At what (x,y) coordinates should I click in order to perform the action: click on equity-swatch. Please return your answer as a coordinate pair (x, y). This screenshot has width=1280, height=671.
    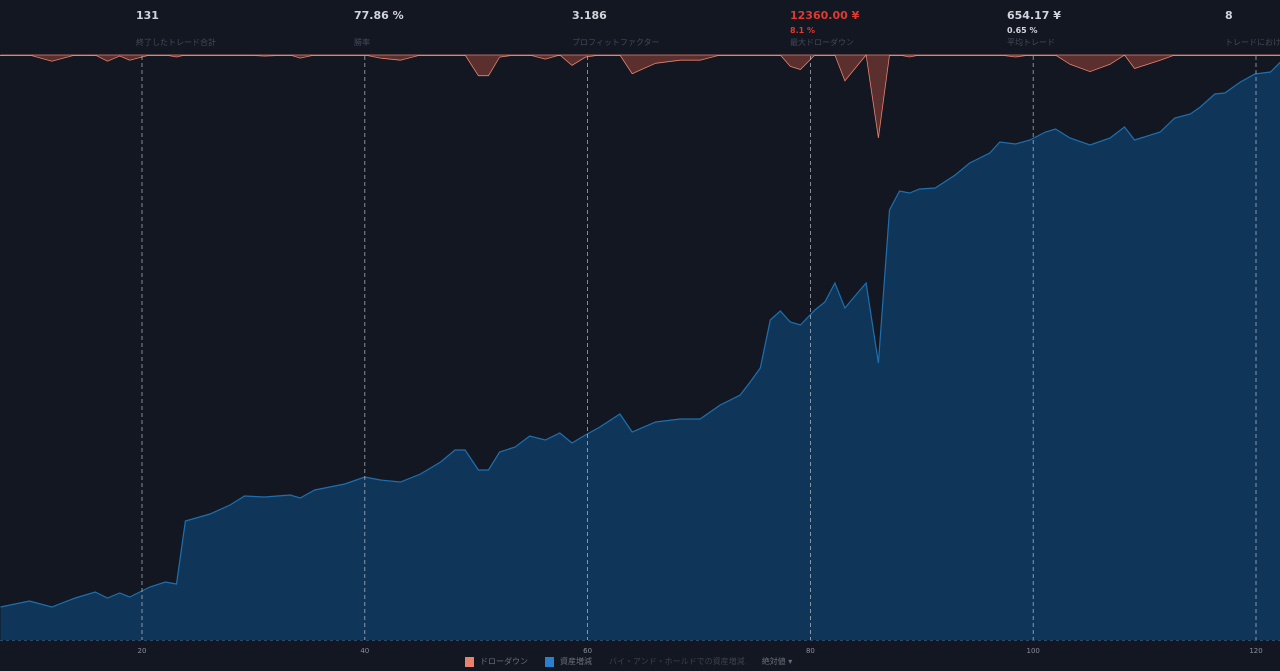
    Looking at the image, I should click on (549, 661).